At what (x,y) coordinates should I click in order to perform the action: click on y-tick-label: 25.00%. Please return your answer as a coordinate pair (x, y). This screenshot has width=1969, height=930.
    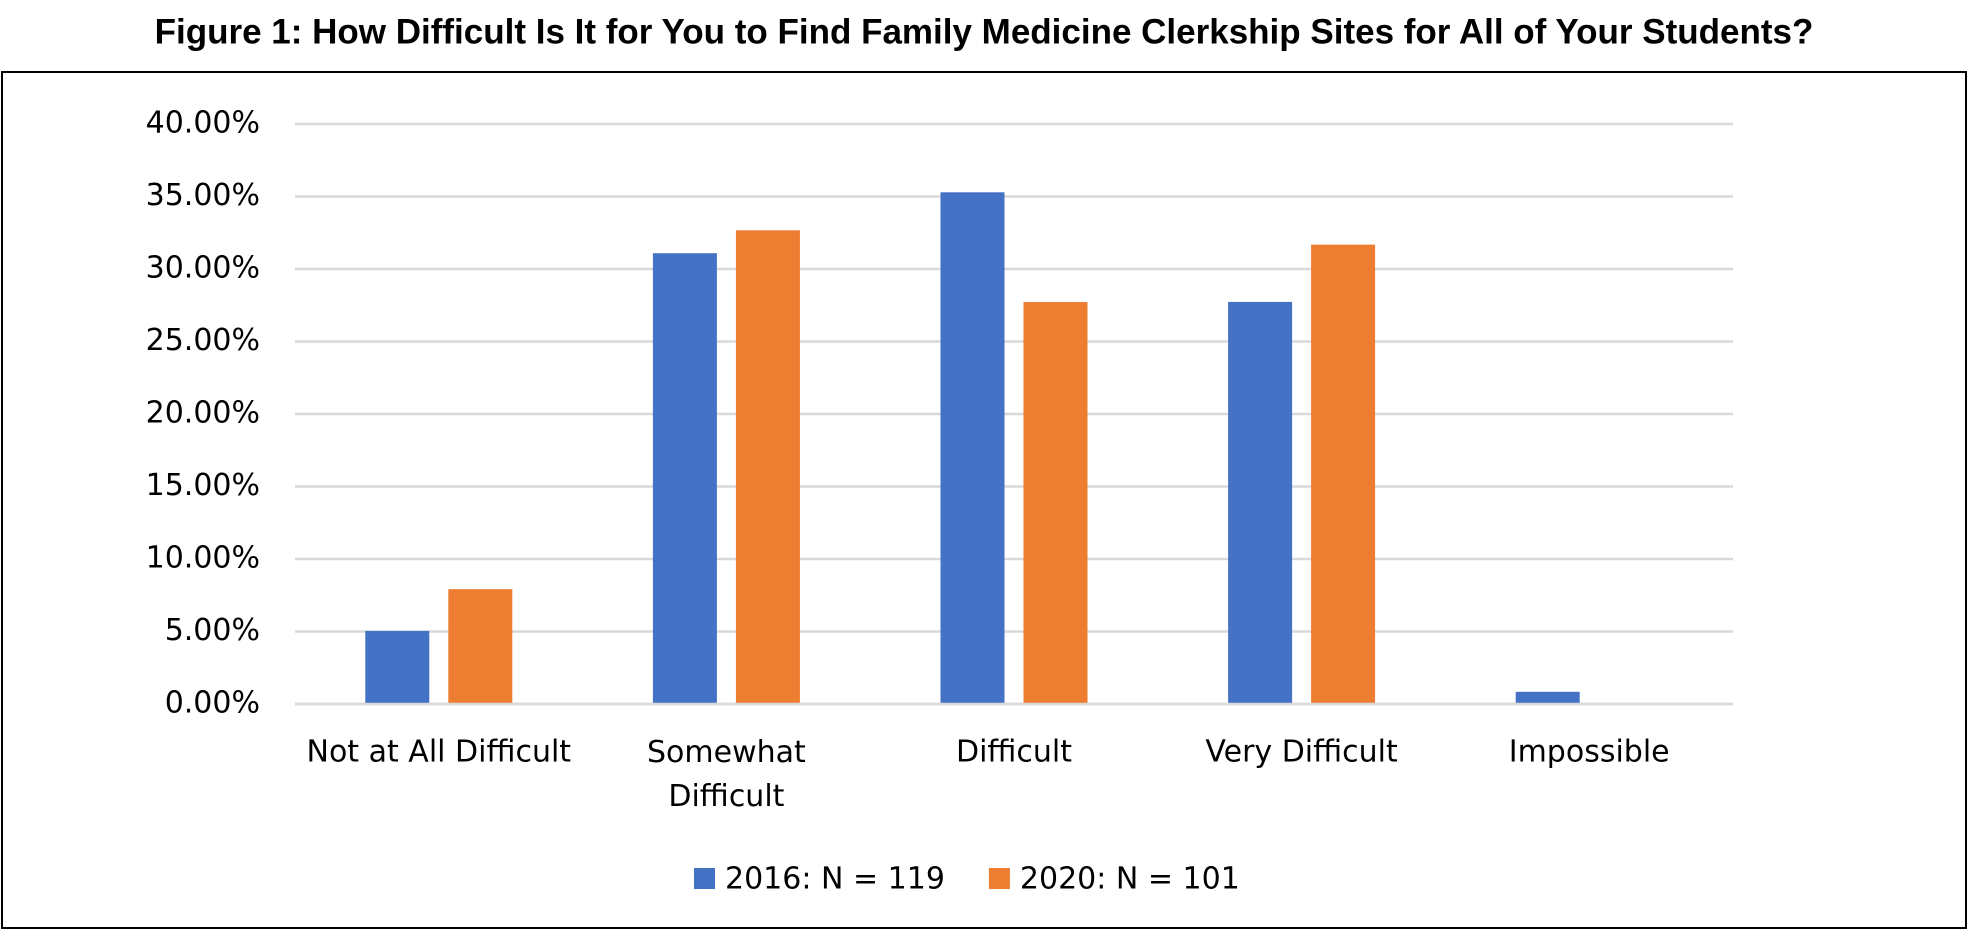
    Looking at the image, I should click on (203, 340).